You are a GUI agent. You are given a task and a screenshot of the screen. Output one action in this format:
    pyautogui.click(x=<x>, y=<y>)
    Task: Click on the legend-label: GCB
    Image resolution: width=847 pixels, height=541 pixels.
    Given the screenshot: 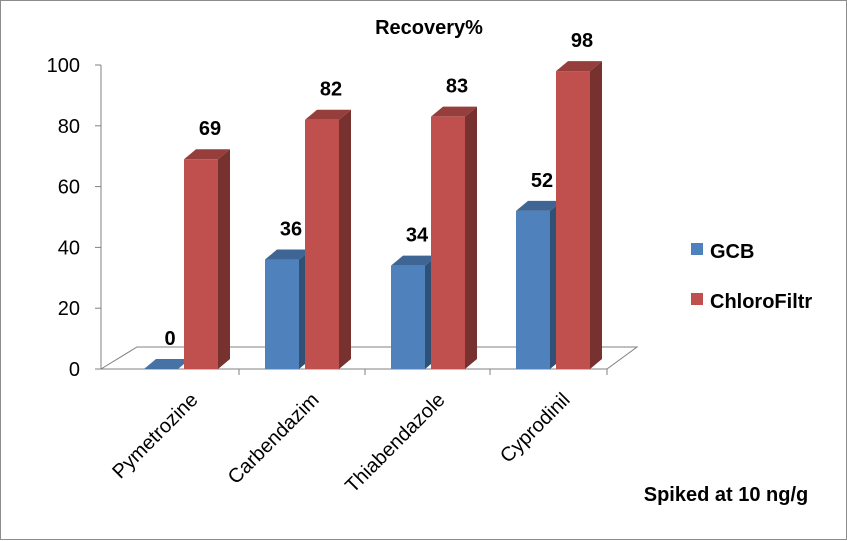 What is the action you would take?
    pyautogui.click(x=732, y=252)
    